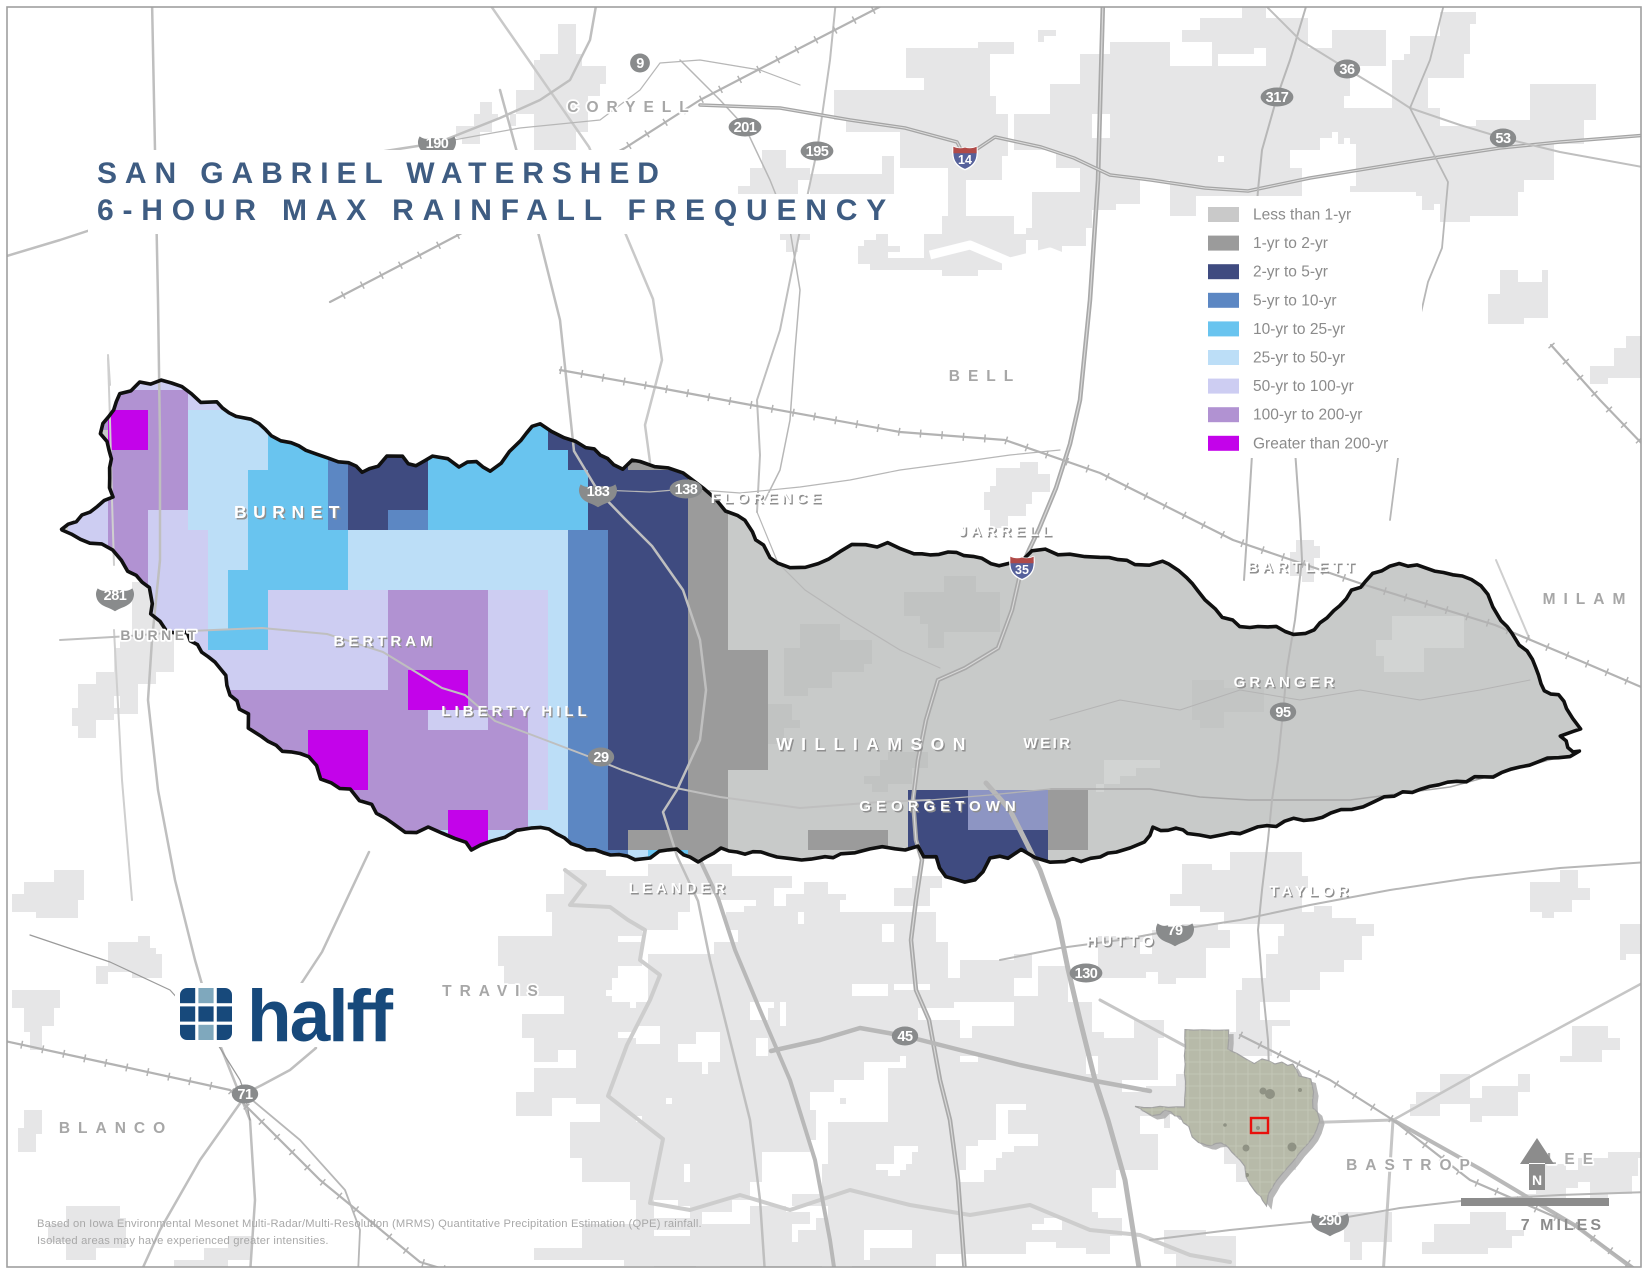  I want to click on svg-text: 190, so click(437, 144).